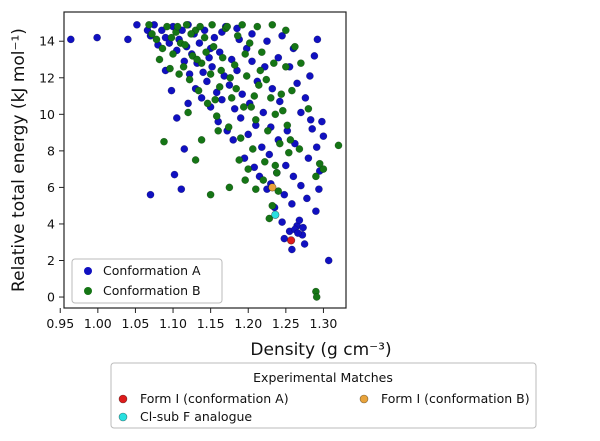 The image size is (600, 441). What do you see at coordinates (51, 169) in the screenshot?
I see `y-ticks: 0 2 4 6 8 10 12 14` at bounding box center [51, 169].